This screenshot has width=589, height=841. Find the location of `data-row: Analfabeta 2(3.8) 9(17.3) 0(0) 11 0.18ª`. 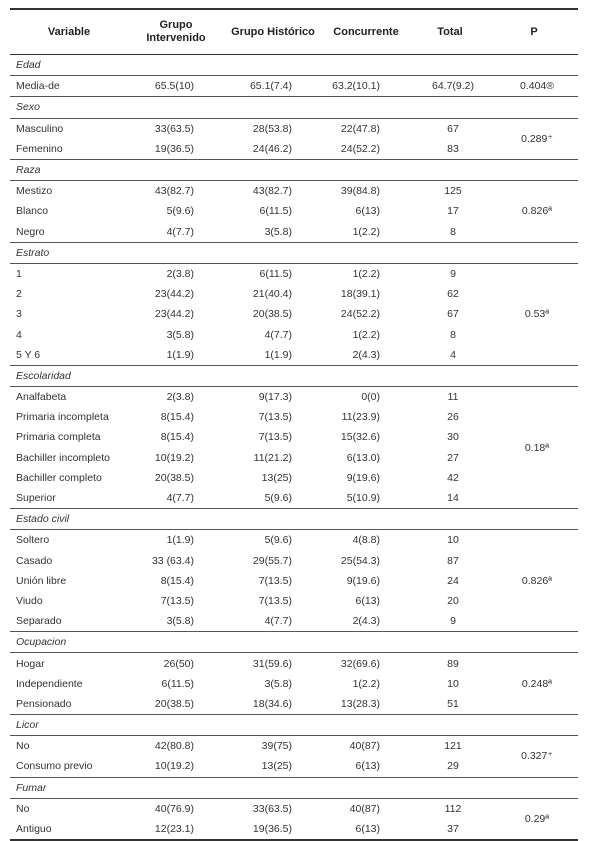

data-row: Analfabeta 2(3.8) 9(17.3) 0(0) 11 0.18ª is located at coordinates (294, 420).